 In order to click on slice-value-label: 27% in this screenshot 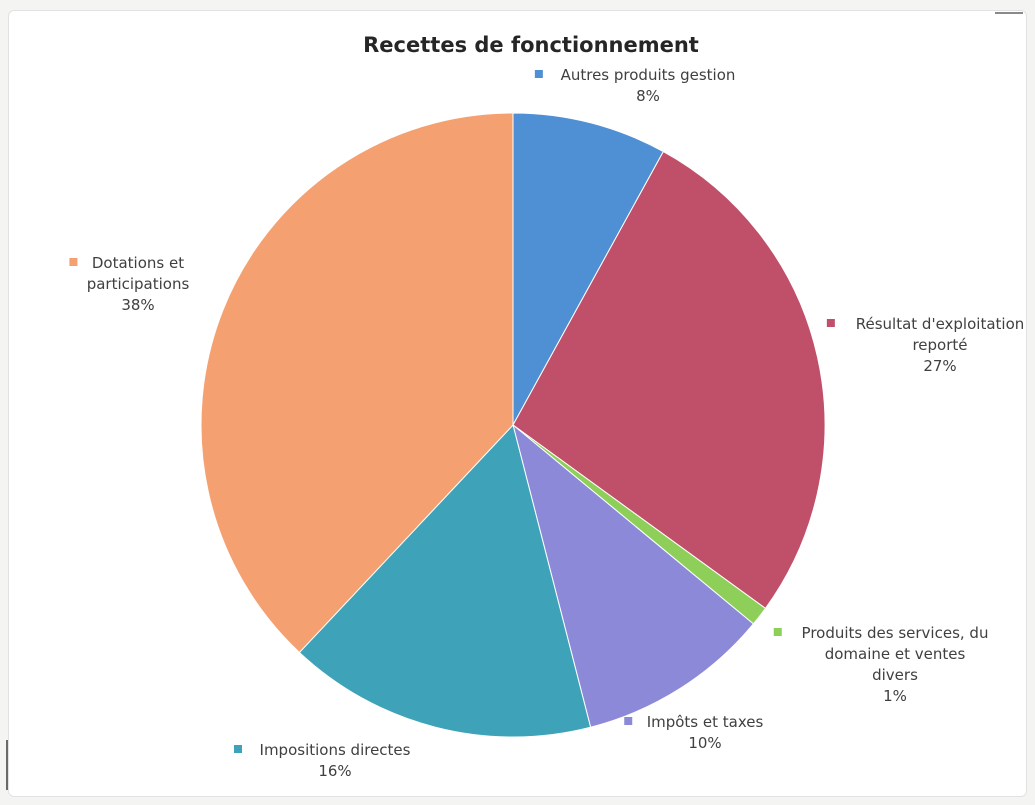, I will do `click(939, 366)`.